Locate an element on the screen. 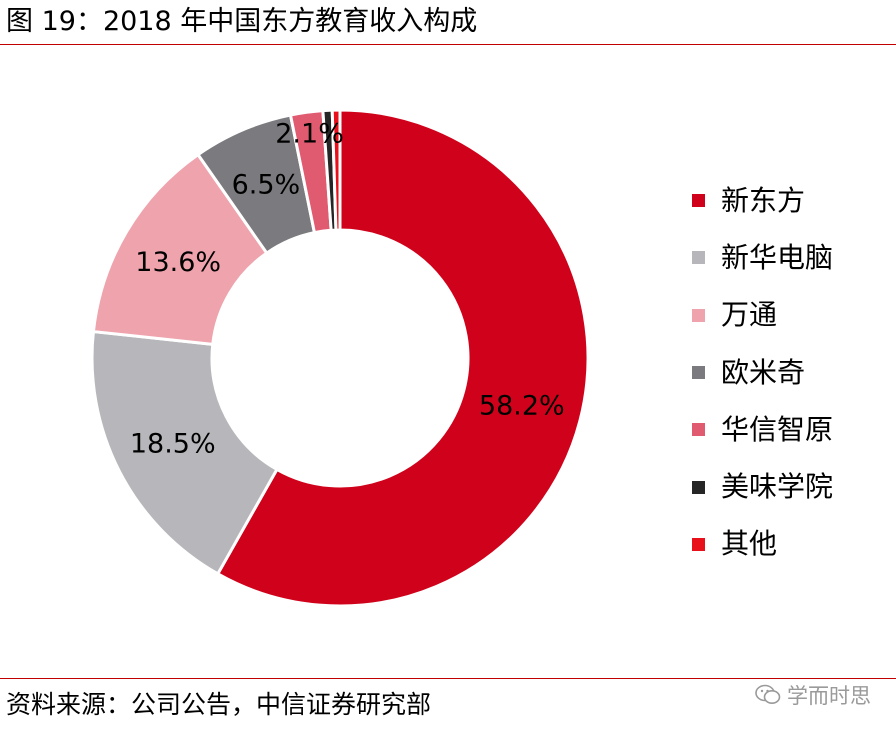  legend-item-3: 万通 is located at coordinates (762, 315).